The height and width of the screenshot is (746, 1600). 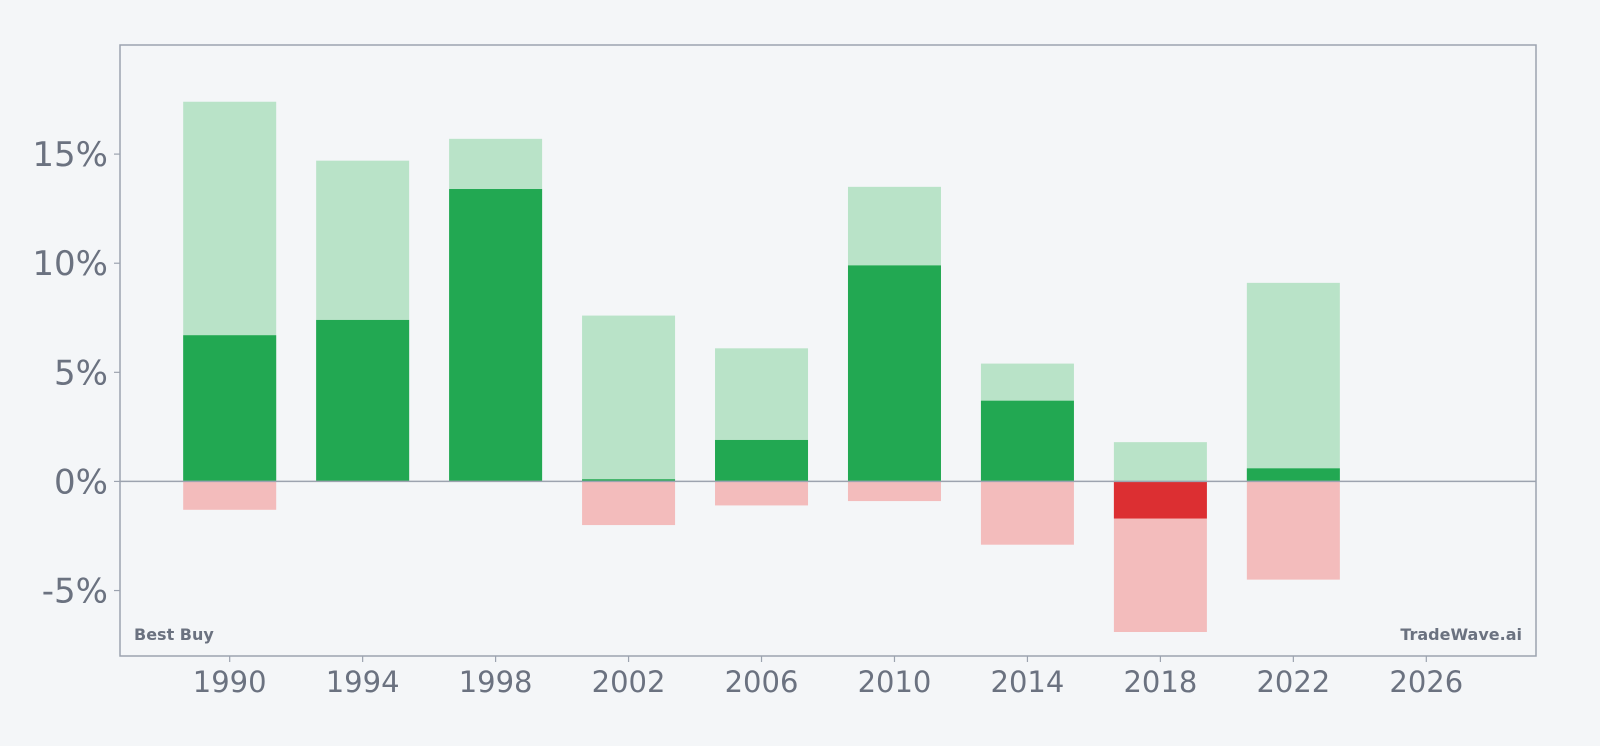 I want to click on x-tick-label: 1994, so click(x=363, y=682).